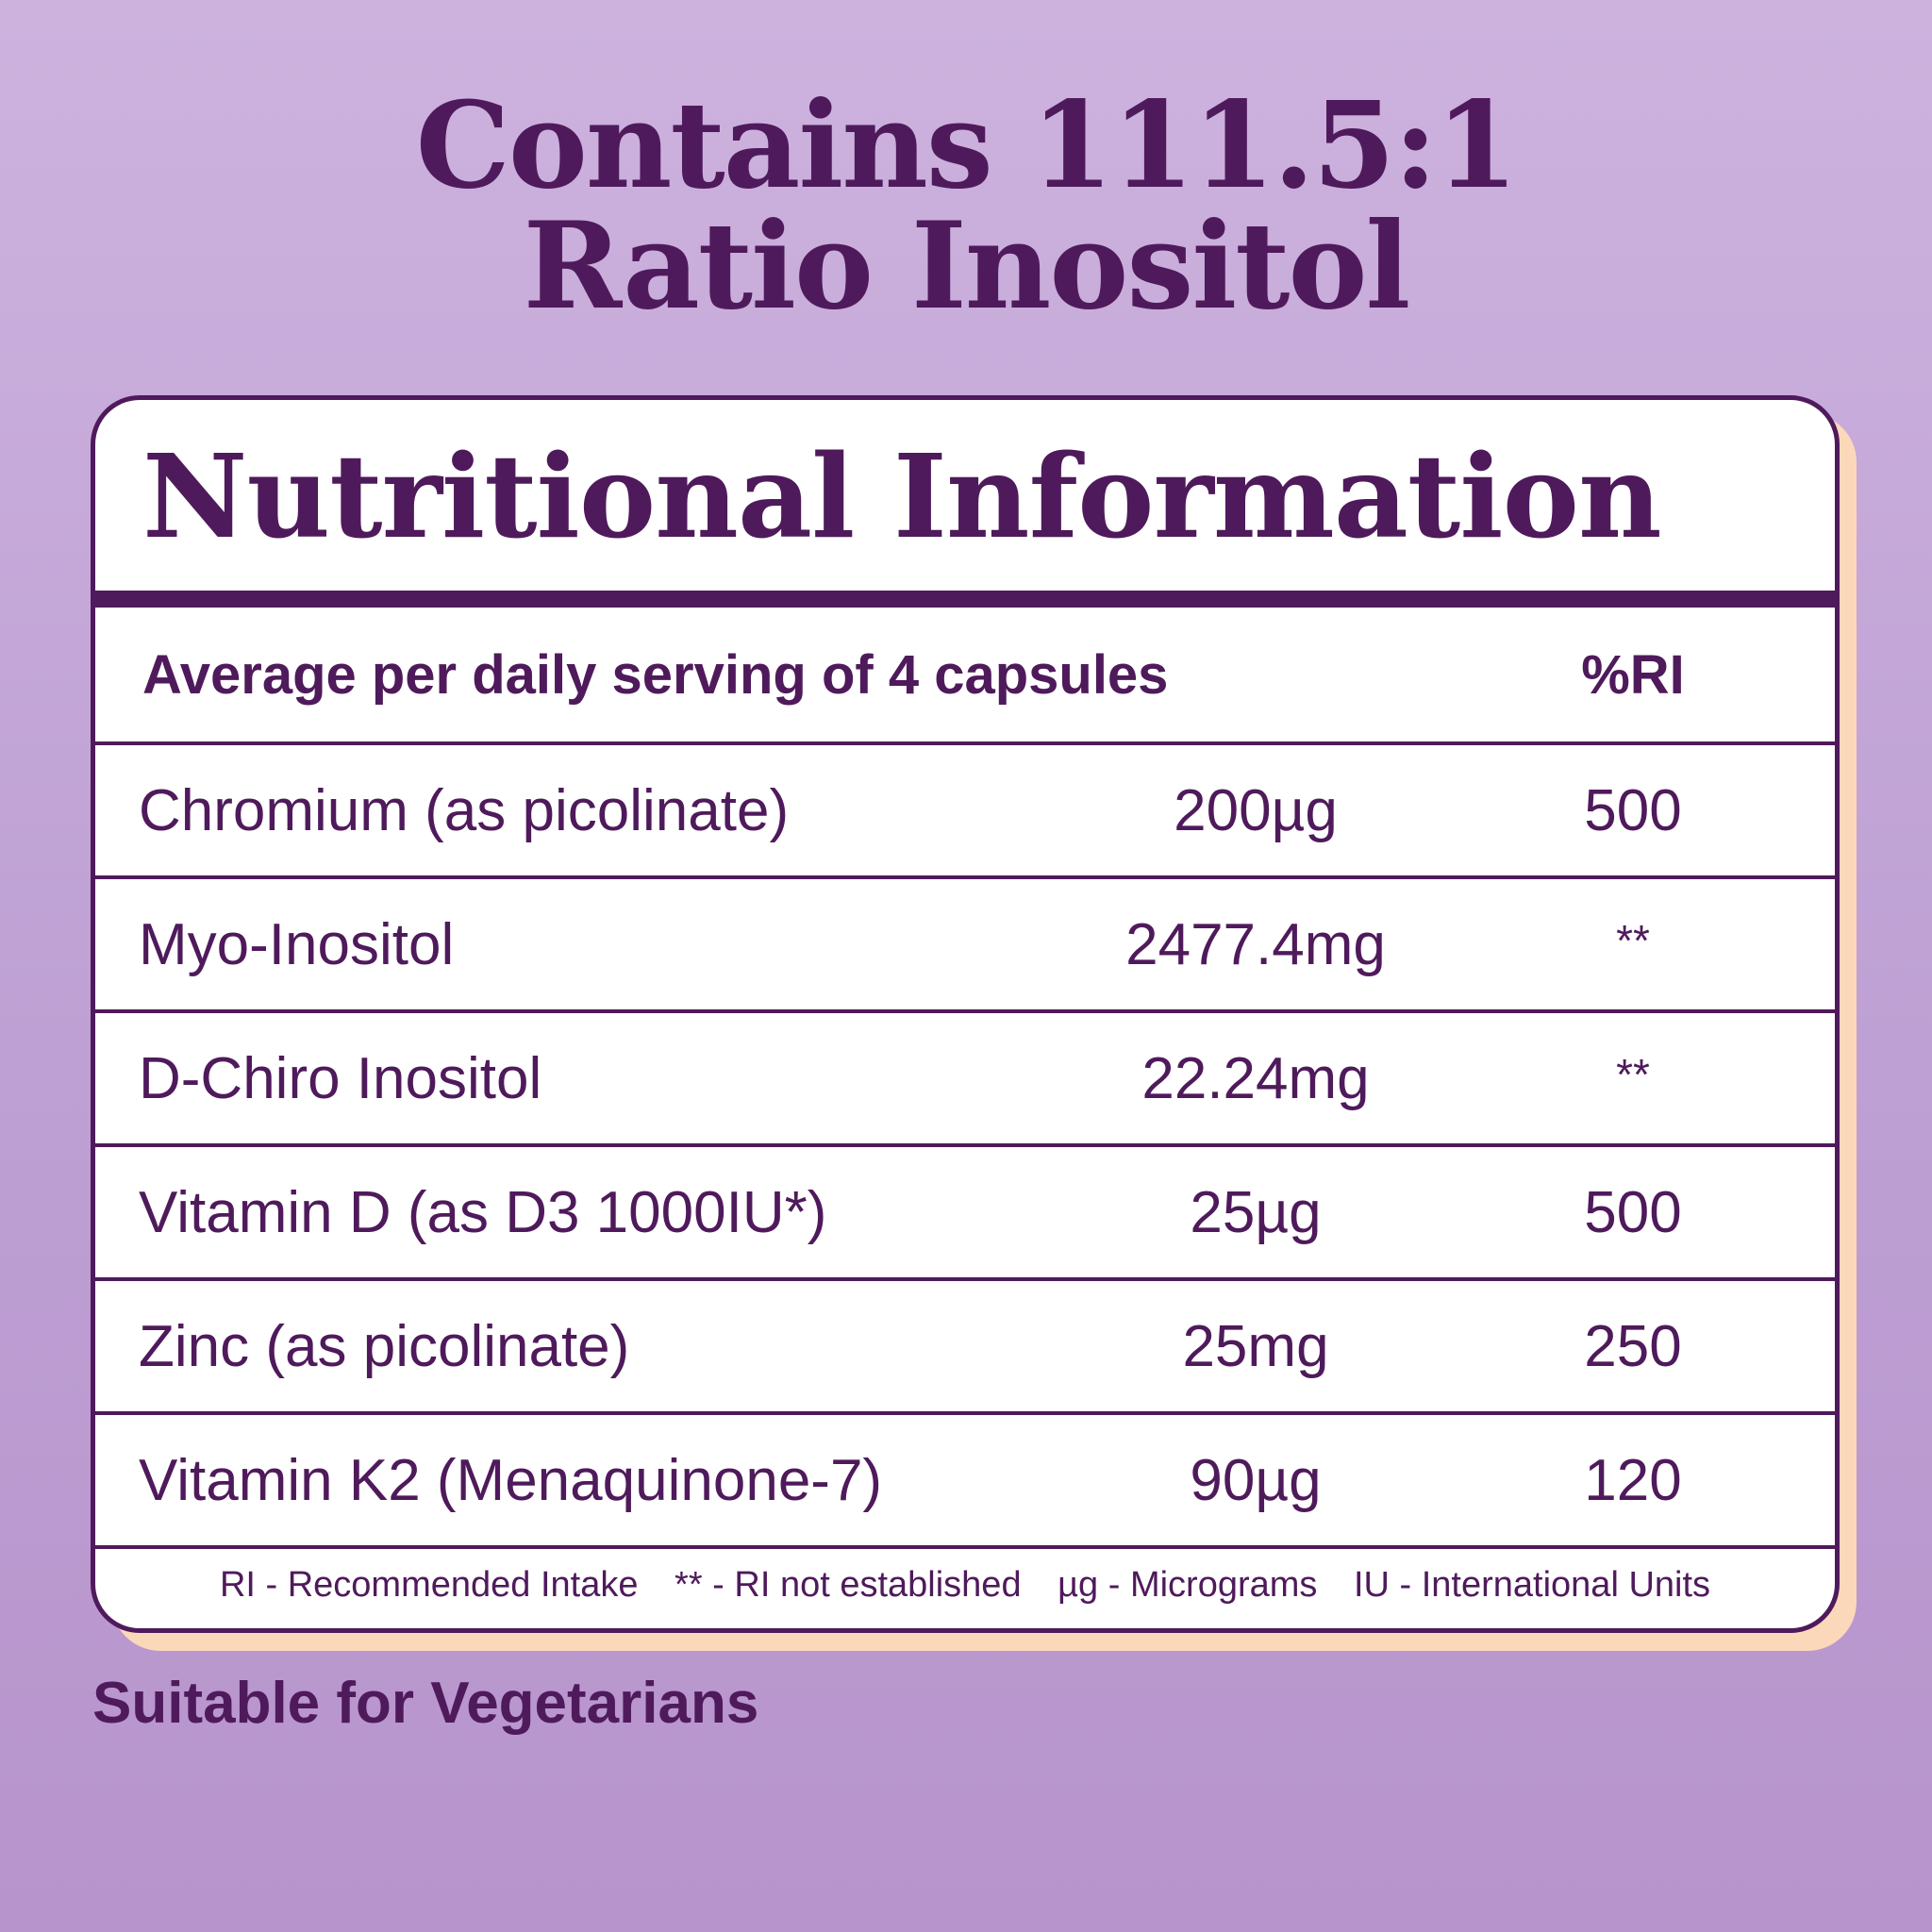  Describe the element at coordinates (965, 946) in the screenshot. I see `table-row: Myo-Inositol 2477.4mg **` at that location.